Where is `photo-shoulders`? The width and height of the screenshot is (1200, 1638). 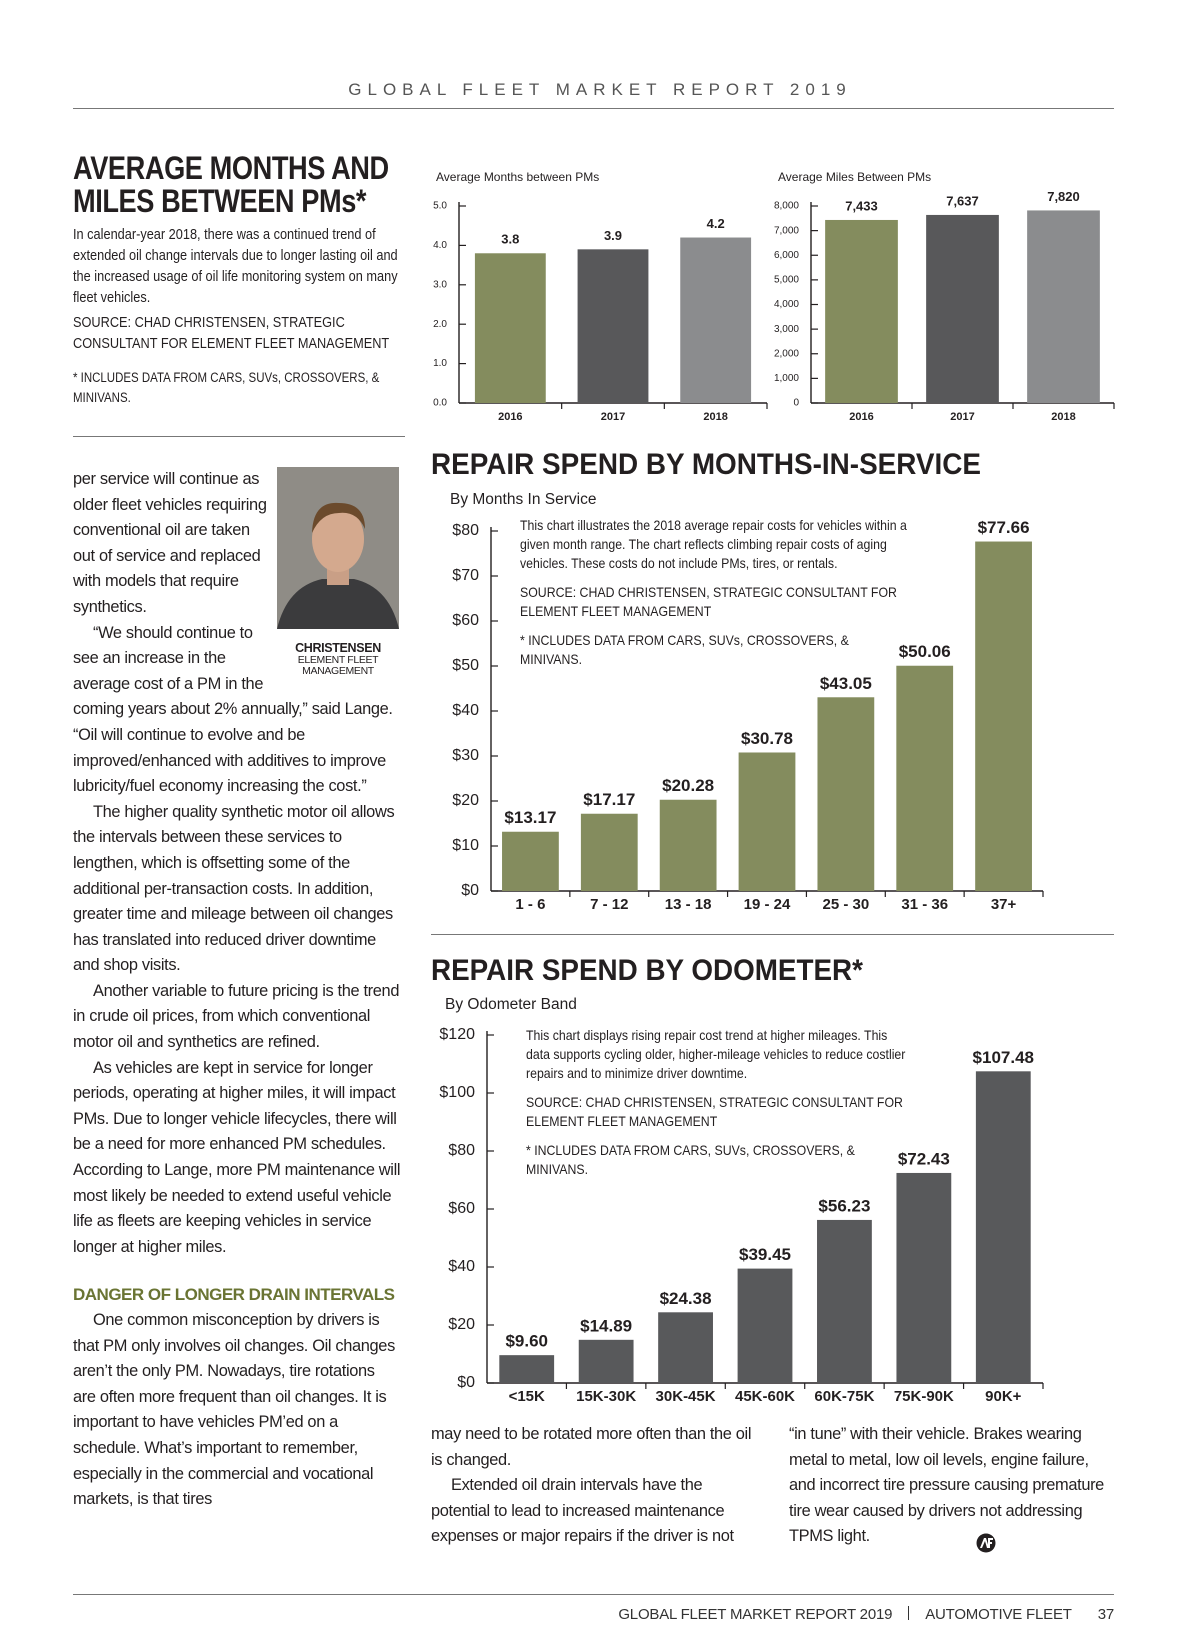
photo-shoulders is located at coordinates (338, 604).